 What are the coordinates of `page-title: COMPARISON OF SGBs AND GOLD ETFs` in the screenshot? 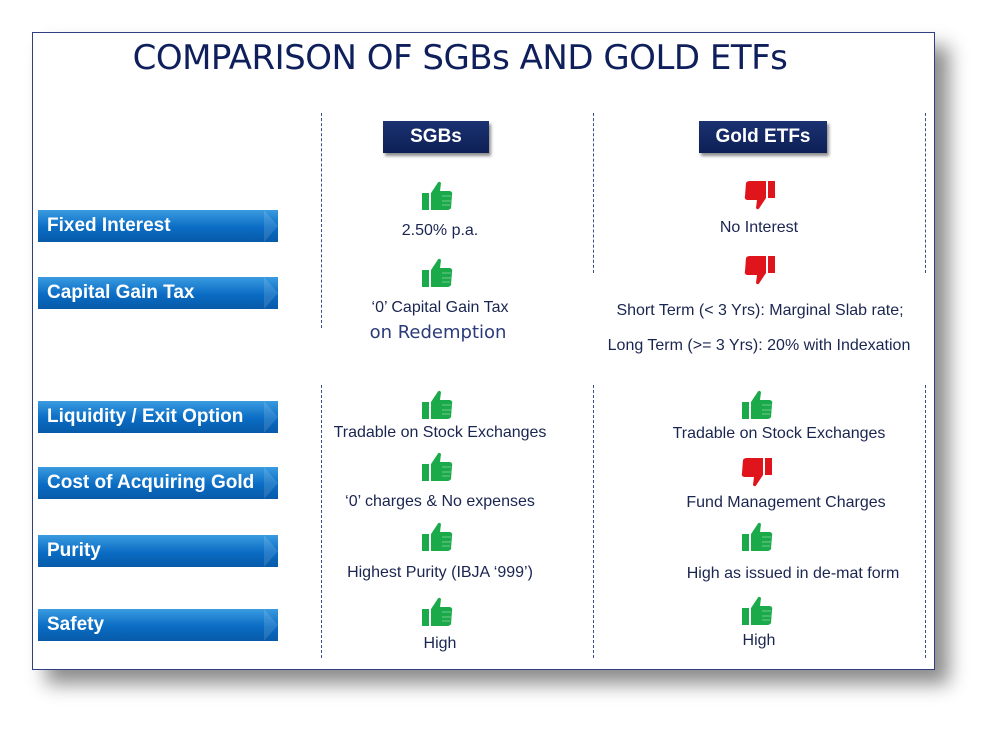 It's located at (460, 58).